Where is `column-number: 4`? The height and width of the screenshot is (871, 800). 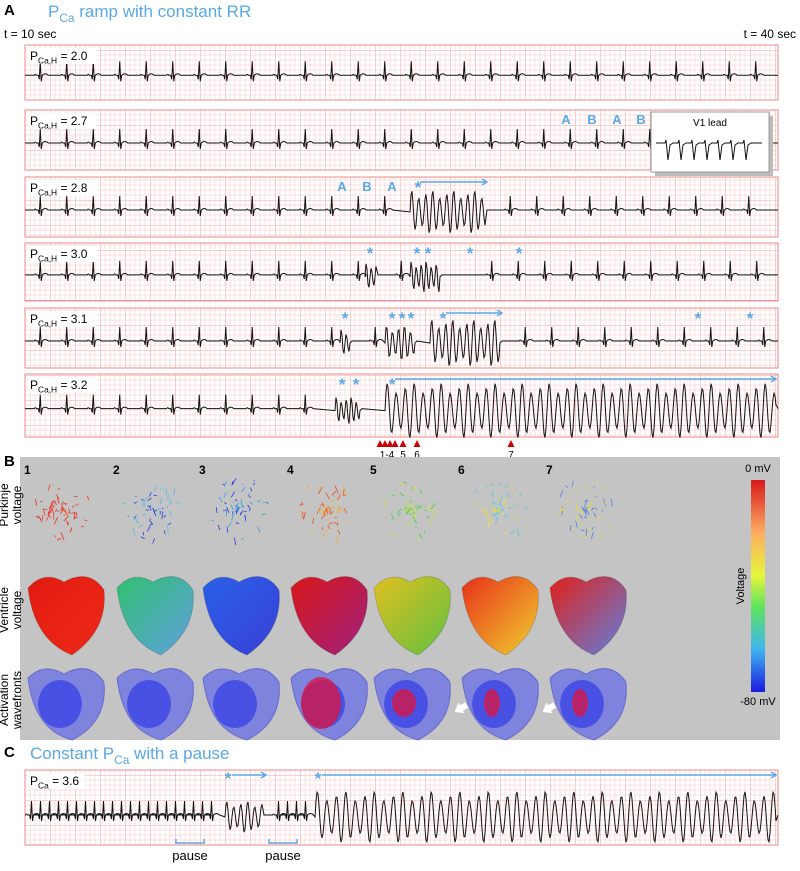 column-number: 4 is located at coordinates (290, 470).